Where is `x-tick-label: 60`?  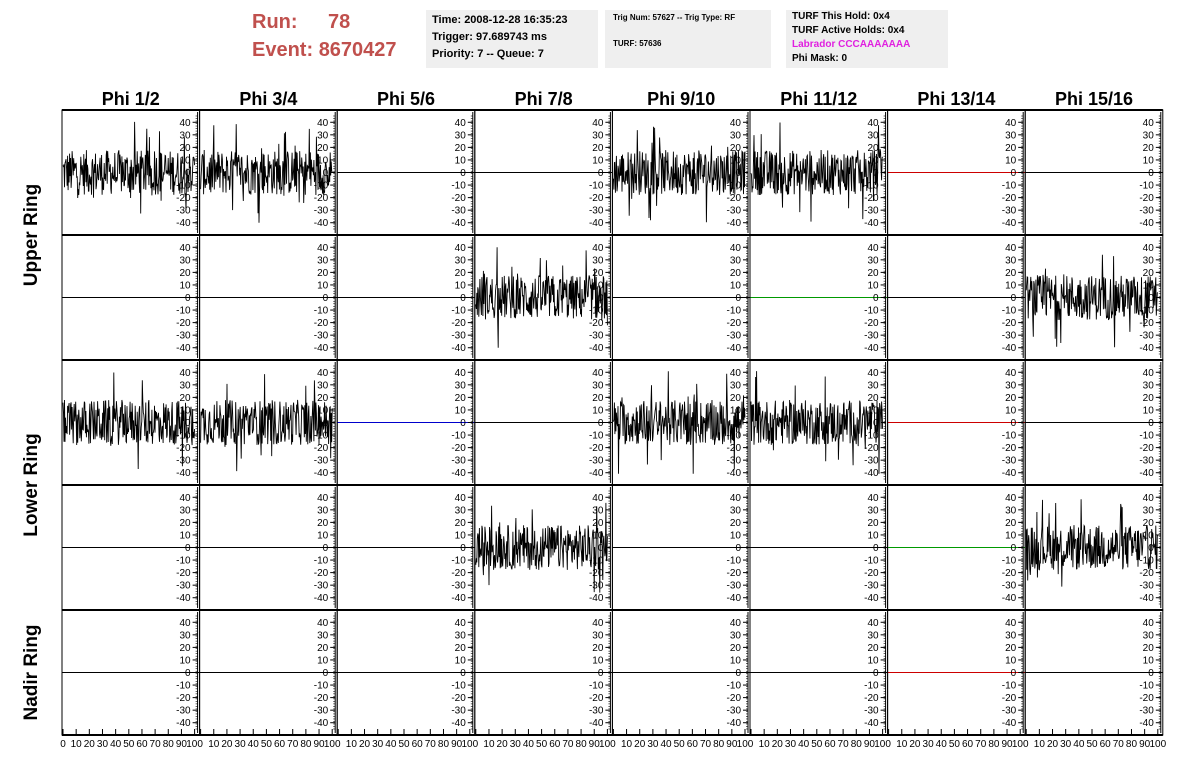 x-tick-label: 60 is located at coordinates (142, 744).